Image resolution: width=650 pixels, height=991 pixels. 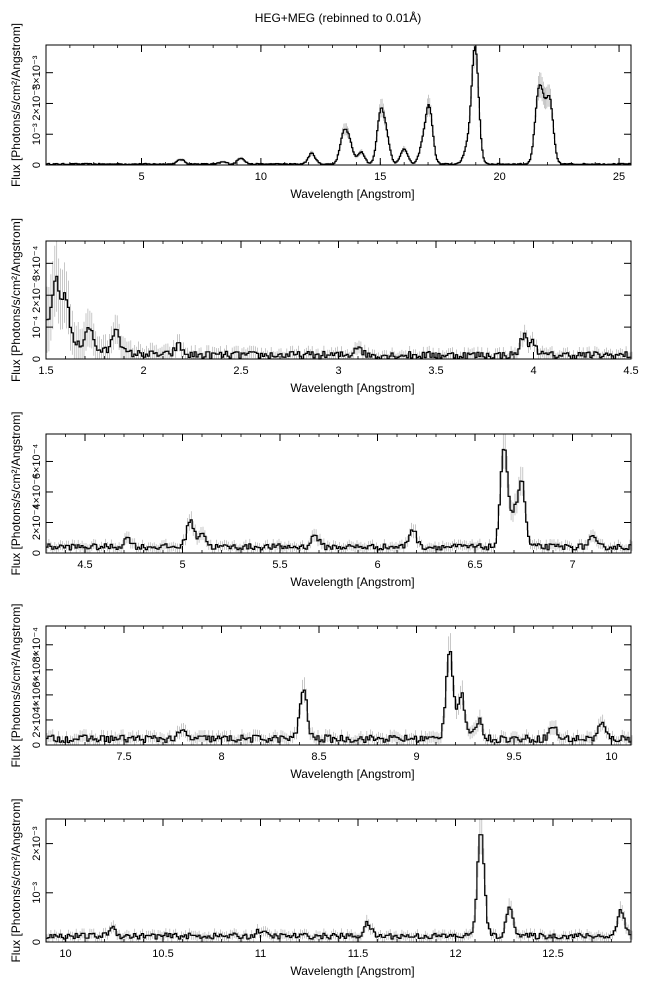 What do you see at coordinates (358, 954) in the screenshot?
I see `x-tick-label: 11.5` at bounding box center [358, 954].